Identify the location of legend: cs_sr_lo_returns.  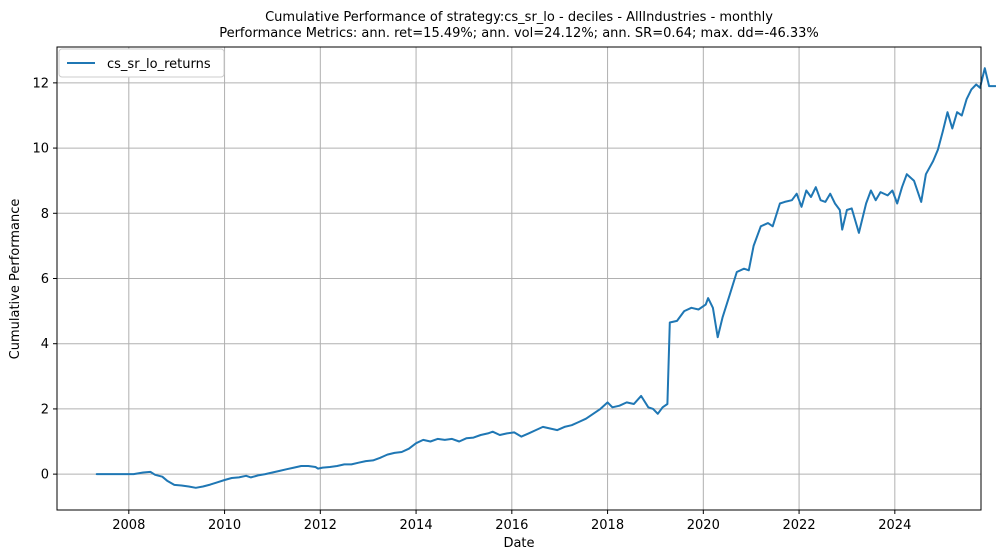
(141, 63).